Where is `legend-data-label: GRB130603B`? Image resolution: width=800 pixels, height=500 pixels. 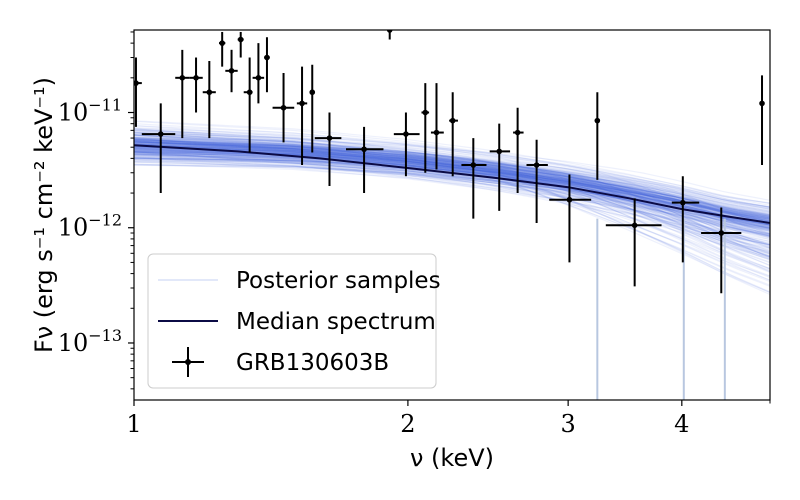 legend-data-label: GRB130603B is located at coordinates (312, 363).